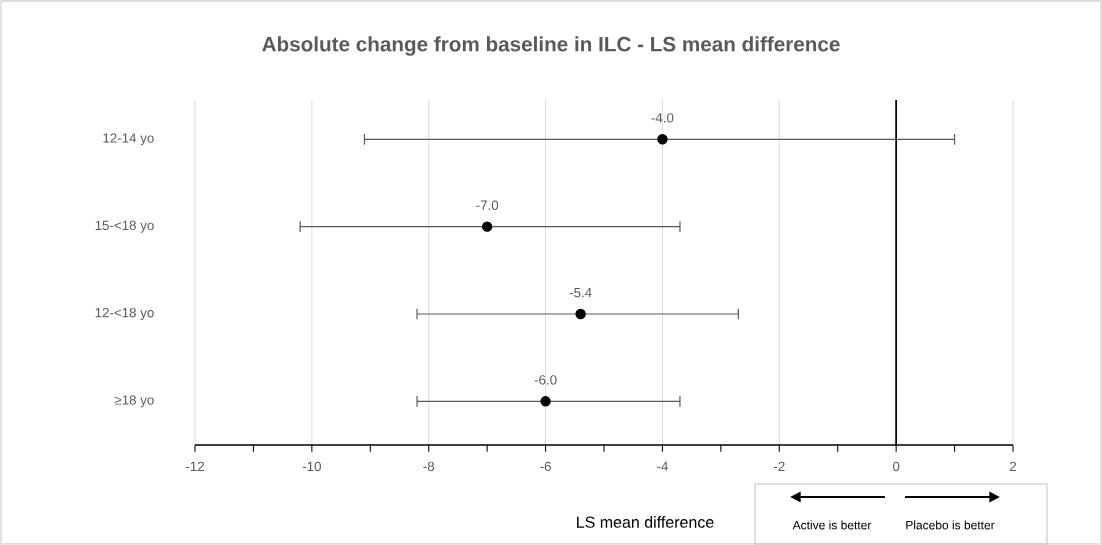 The width and height of the screenshot is (1102, 545). What do you see at coordinates (896, 466) in the screenshot?
I see `x-tick-label: 0` at bounding box center [896, 466].